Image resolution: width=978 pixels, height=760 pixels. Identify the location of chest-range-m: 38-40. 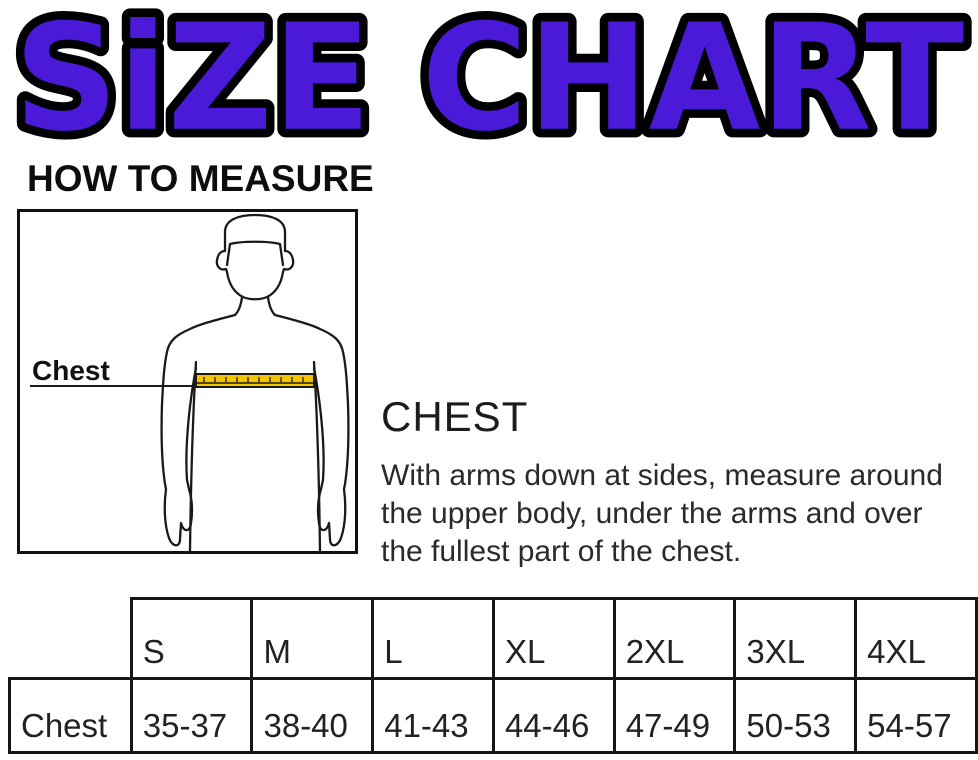
(312, 715).